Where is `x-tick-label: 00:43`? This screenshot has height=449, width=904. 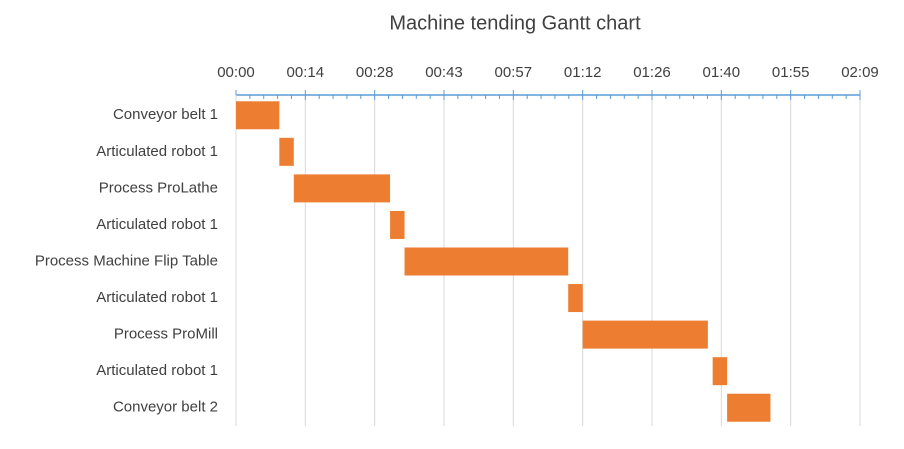
x-tick-label: 00:43 is located at coordinates (444, 72).